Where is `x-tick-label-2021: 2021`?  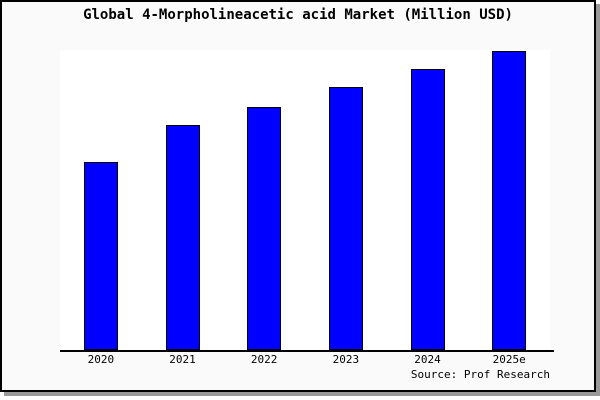 x-tick-label-2021: 2021 is located at coordinates (182, 359).